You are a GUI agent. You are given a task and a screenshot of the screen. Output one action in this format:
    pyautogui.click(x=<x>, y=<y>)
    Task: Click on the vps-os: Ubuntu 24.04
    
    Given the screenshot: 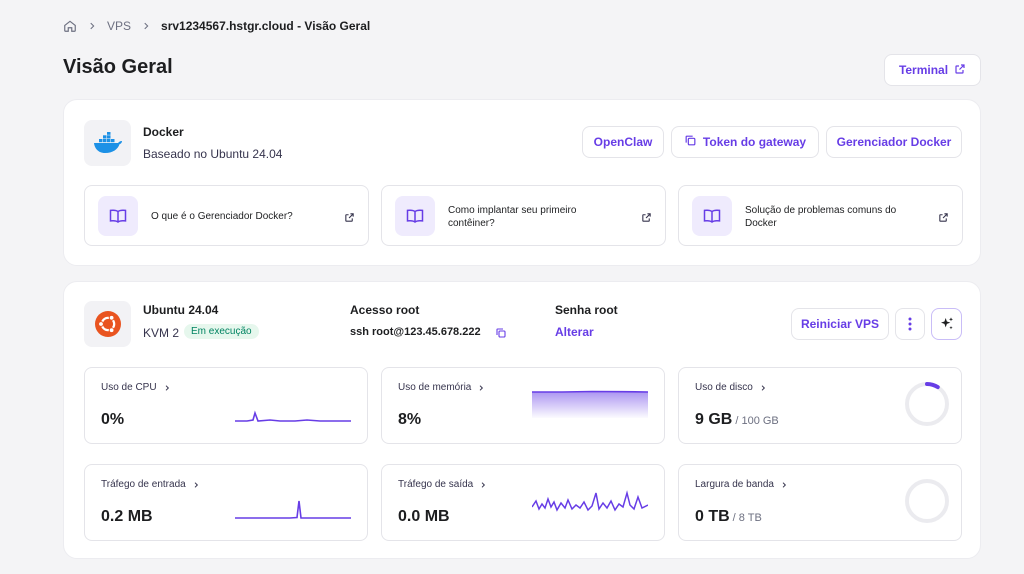 What is the action you would take?
    pyautogui.click(x=181, y=310)
    